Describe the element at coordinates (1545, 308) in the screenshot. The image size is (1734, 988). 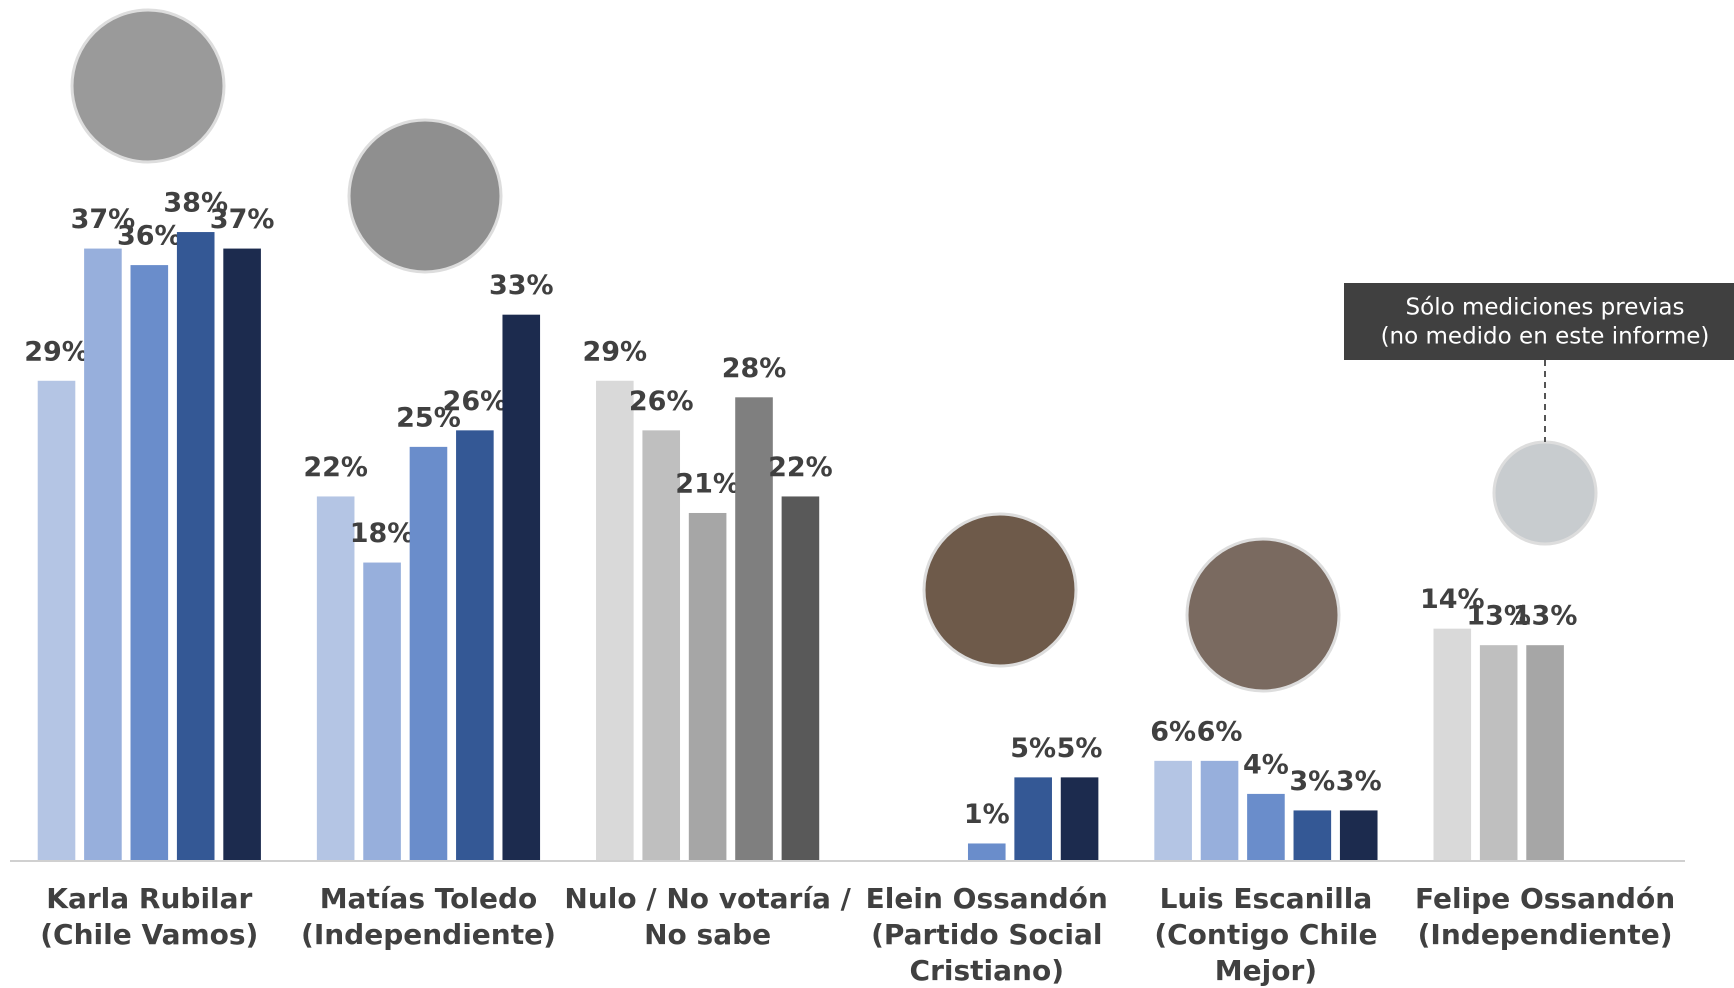
I see `annotation-text: Sólo mediciones previas` at that location.